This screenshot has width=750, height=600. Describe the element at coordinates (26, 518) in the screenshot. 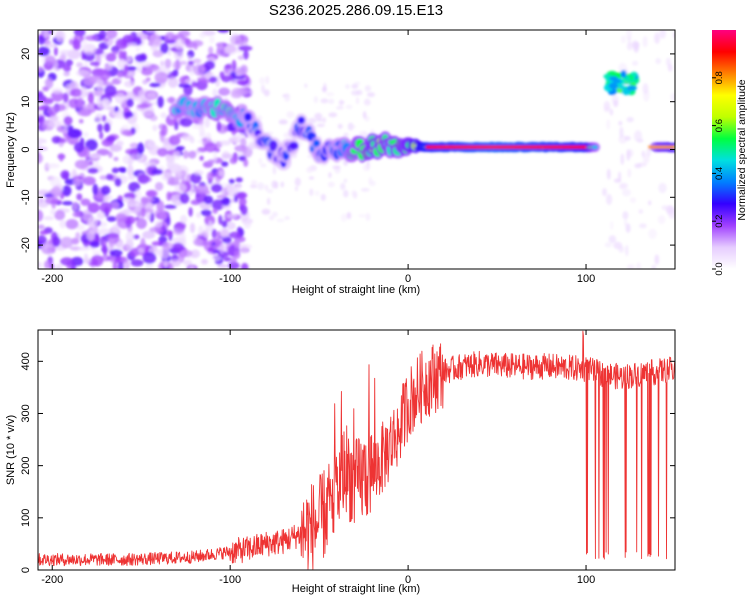

I see `y-tick-label: 100` at that location.